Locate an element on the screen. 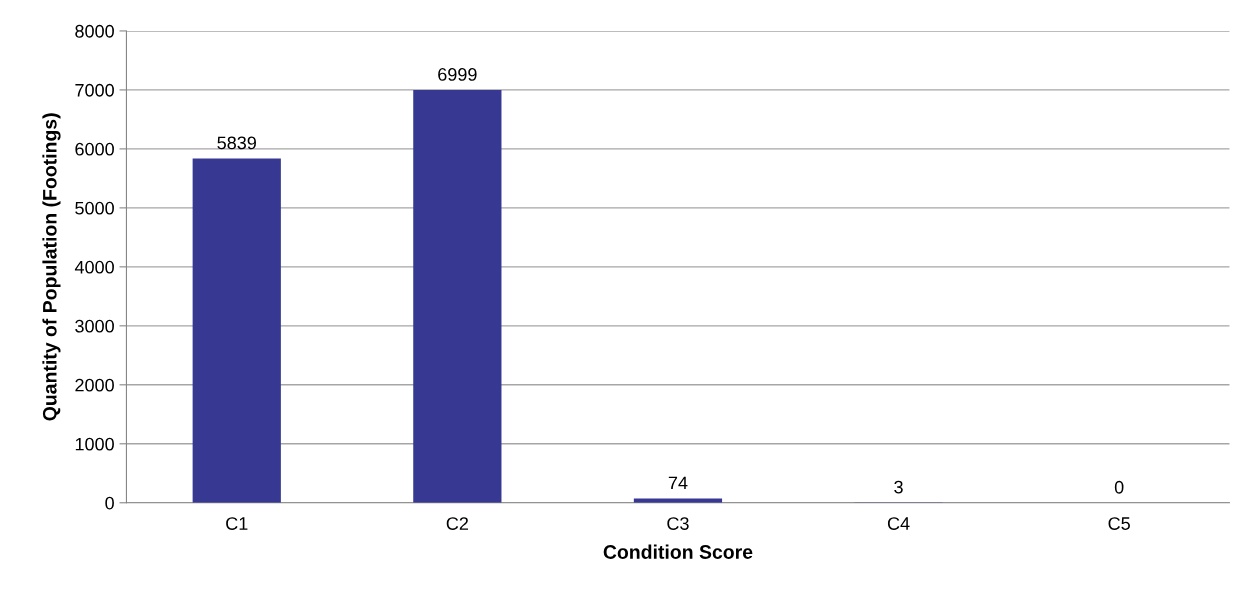 This screenshot has width=1252, height=595. x-tick-label: C1 is located at coordinates (237, 523).